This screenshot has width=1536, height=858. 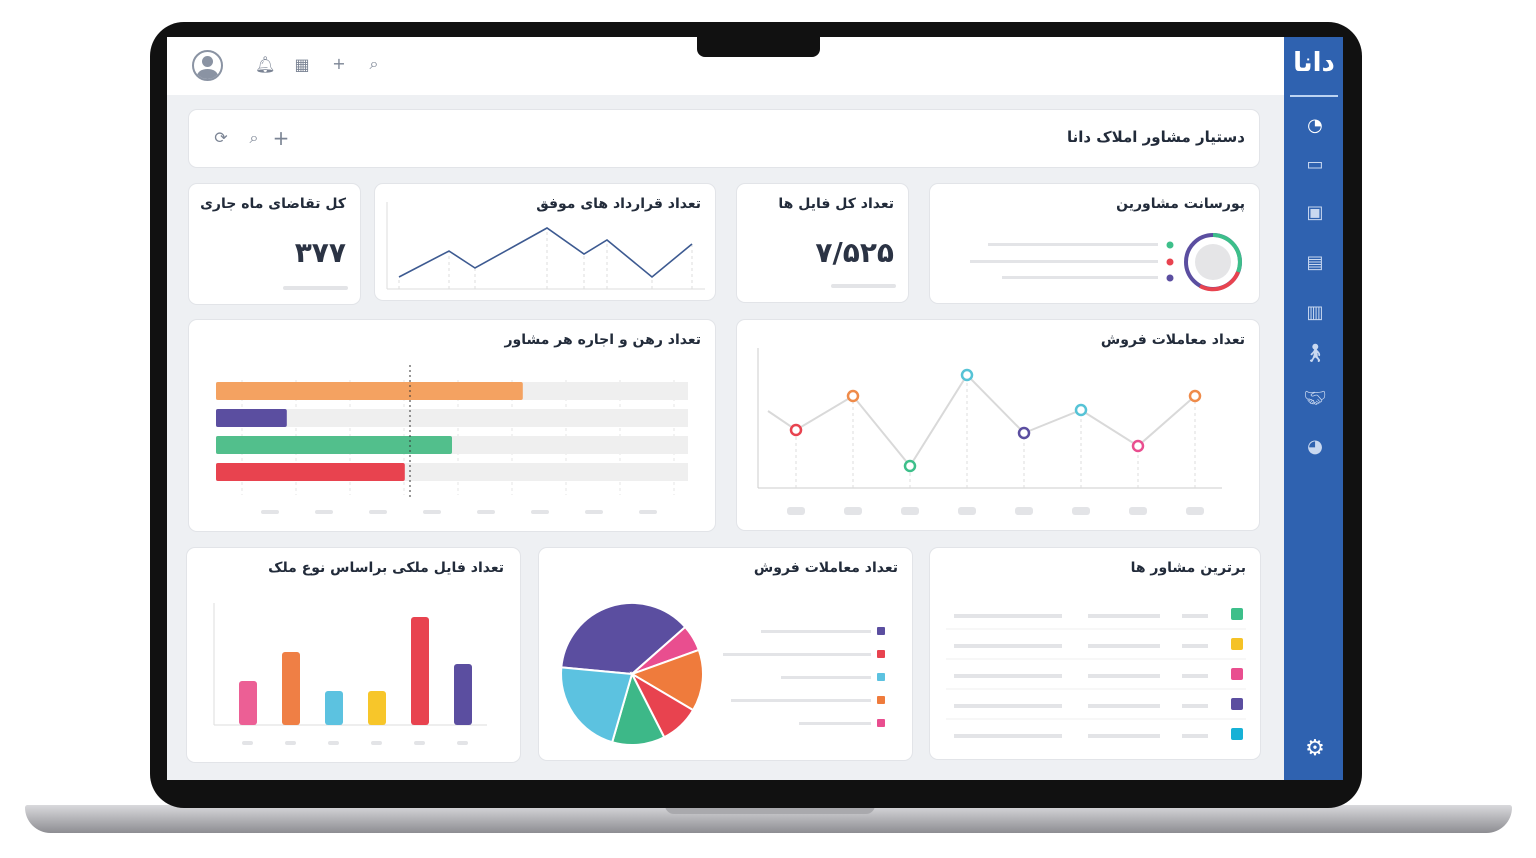 I want to click on calendar-icon: ▦, so click(x=302, y=64).